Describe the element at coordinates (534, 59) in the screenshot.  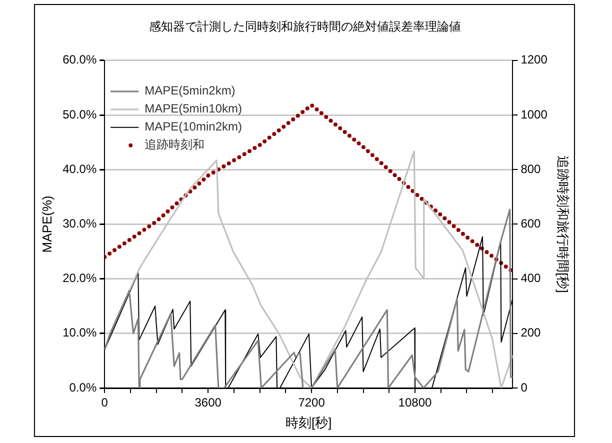
I see `y2-tick-label: 1200` at that location.